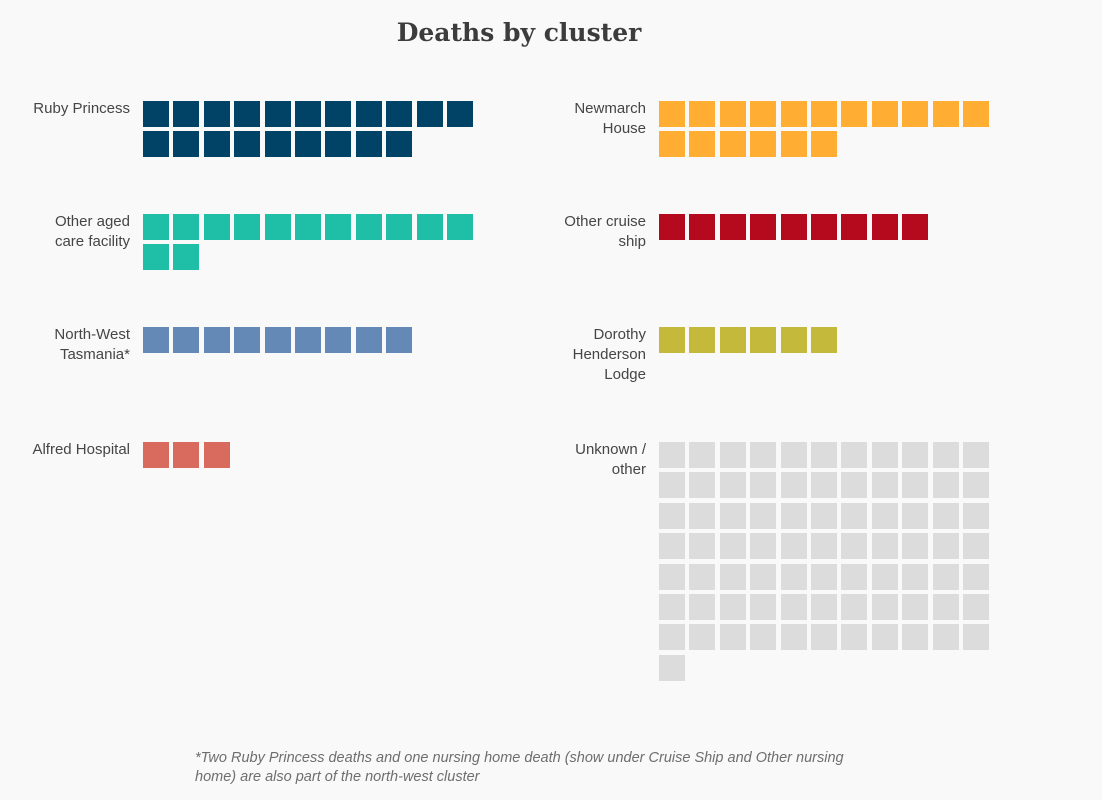 The width and height of the screenshot is (1102, 800). What do you see at coordinates (81, 449) in the screenshot?
I see `cluster-label: Alfred Hospital` at bounding box center [81, 449].